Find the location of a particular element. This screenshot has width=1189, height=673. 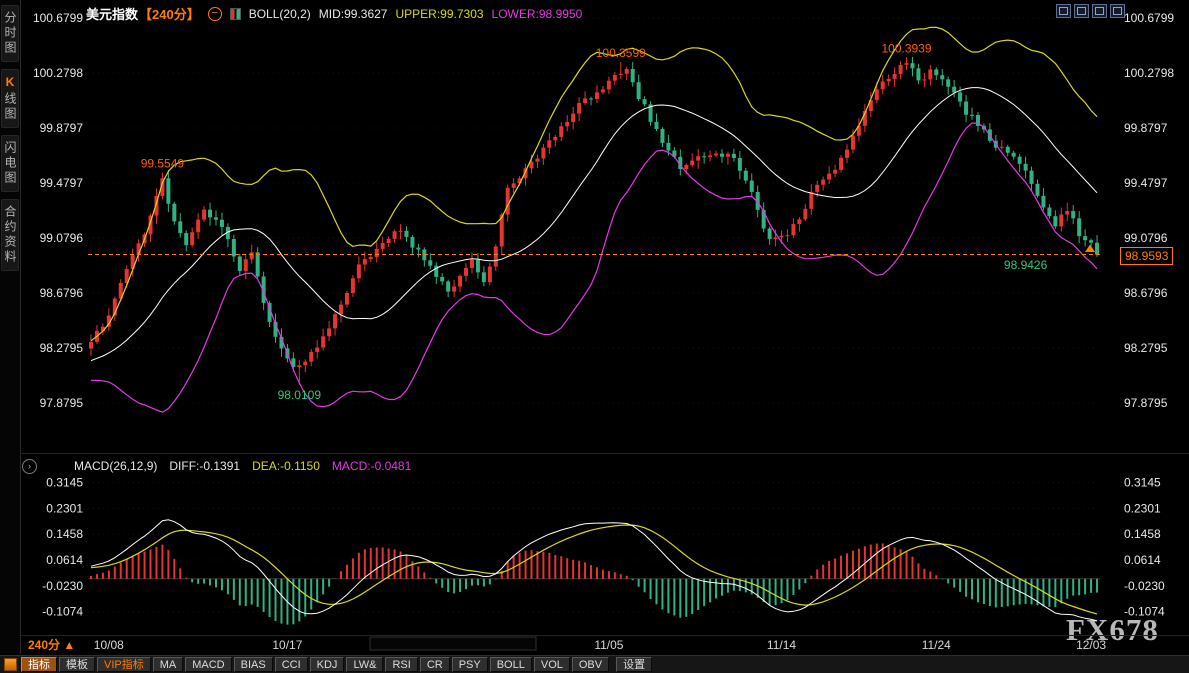

sidebar-item-label: 闪电图 is located at coordinates (10, 163).